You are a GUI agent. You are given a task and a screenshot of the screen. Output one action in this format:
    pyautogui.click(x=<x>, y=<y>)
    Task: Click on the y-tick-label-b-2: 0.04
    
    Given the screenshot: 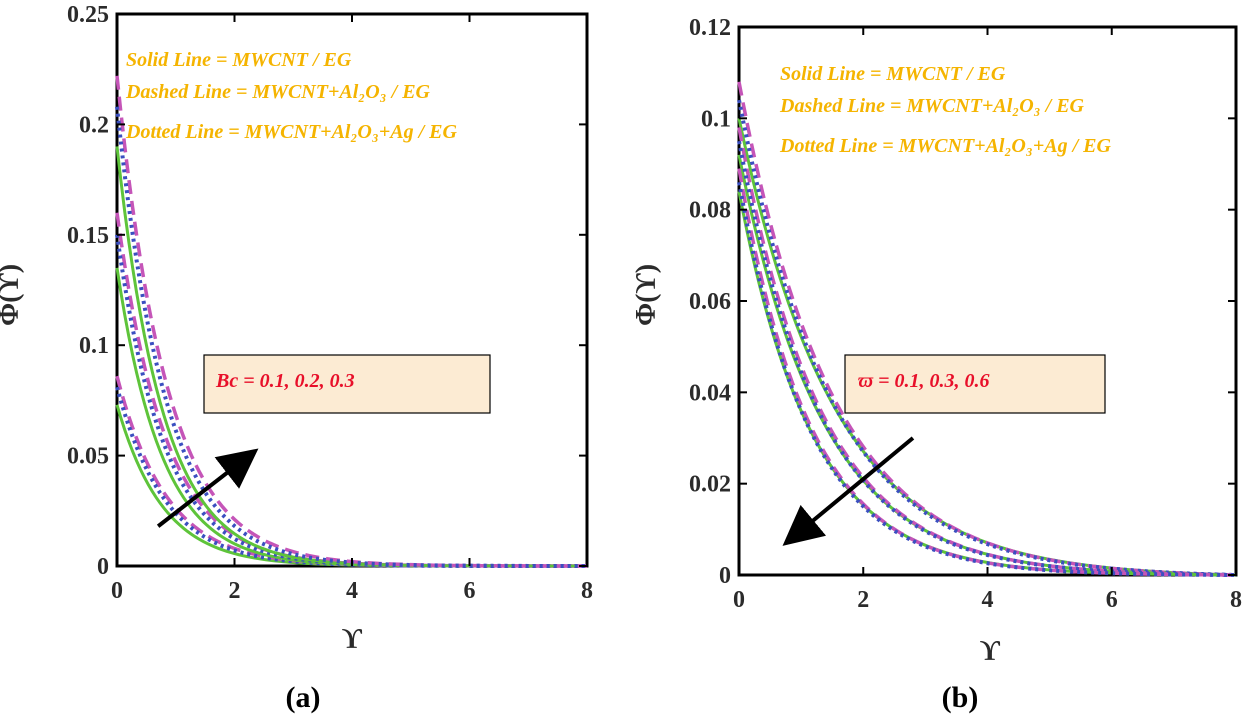 What is the action you would take?
    pyautogui.click(x=710, y=393)
    